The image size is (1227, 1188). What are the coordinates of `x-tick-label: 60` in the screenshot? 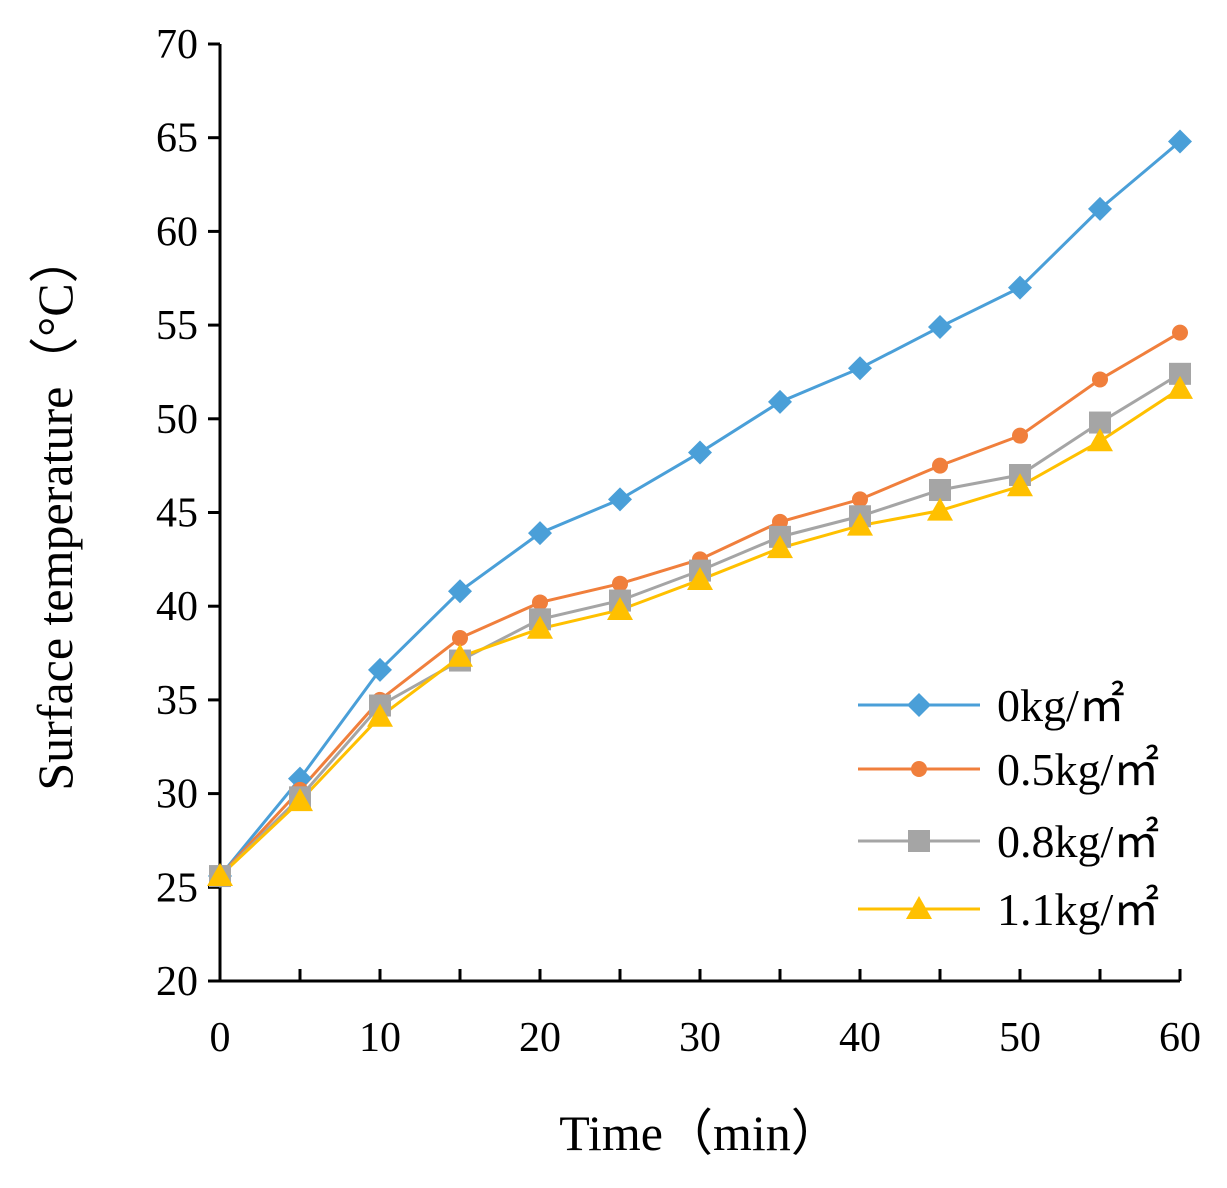 It's located at (1180, 1038).